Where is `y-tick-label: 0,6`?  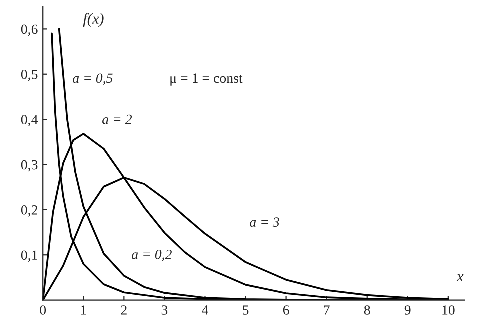 y-tick-label: 0,6 is located at coordinates (29, 30).